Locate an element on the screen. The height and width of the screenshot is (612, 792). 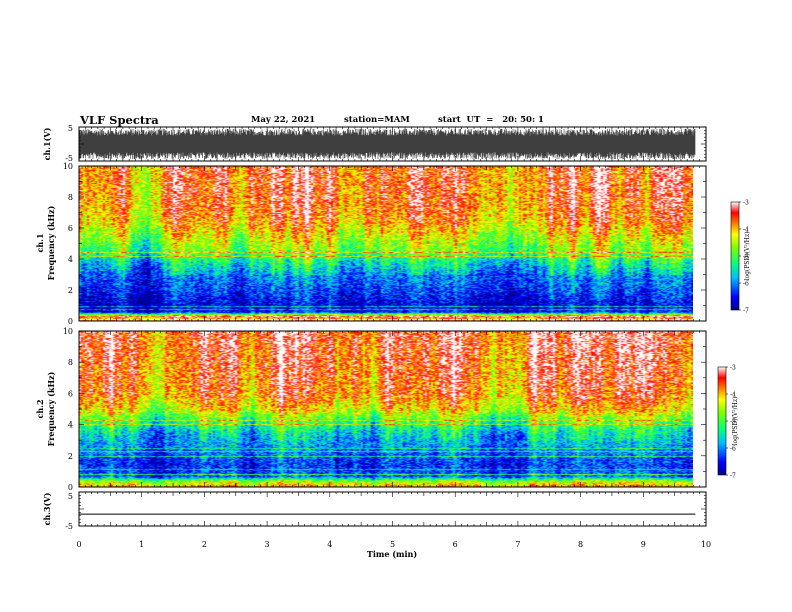
ch3-ytick-neg5: -5 is located at coordinates (69, 526).